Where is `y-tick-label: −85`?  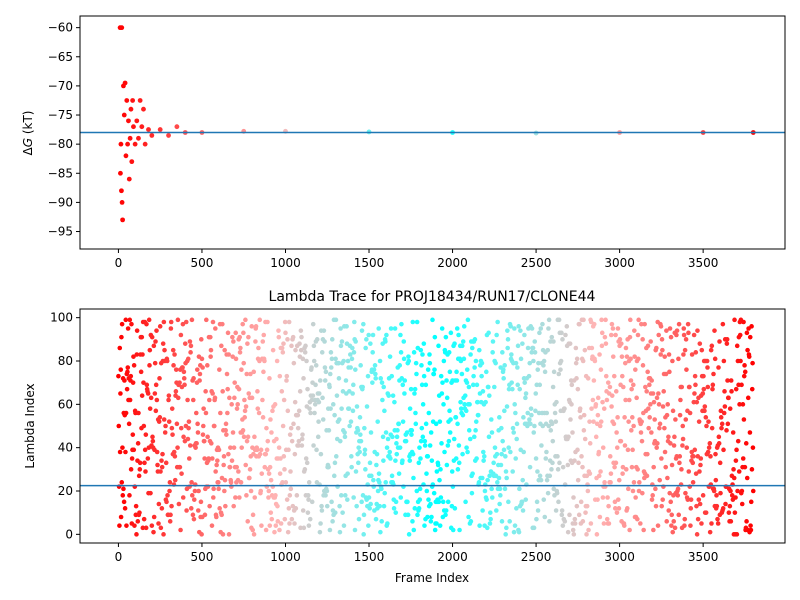 y-tick-label: −85 is located at coordinates (60, 173).